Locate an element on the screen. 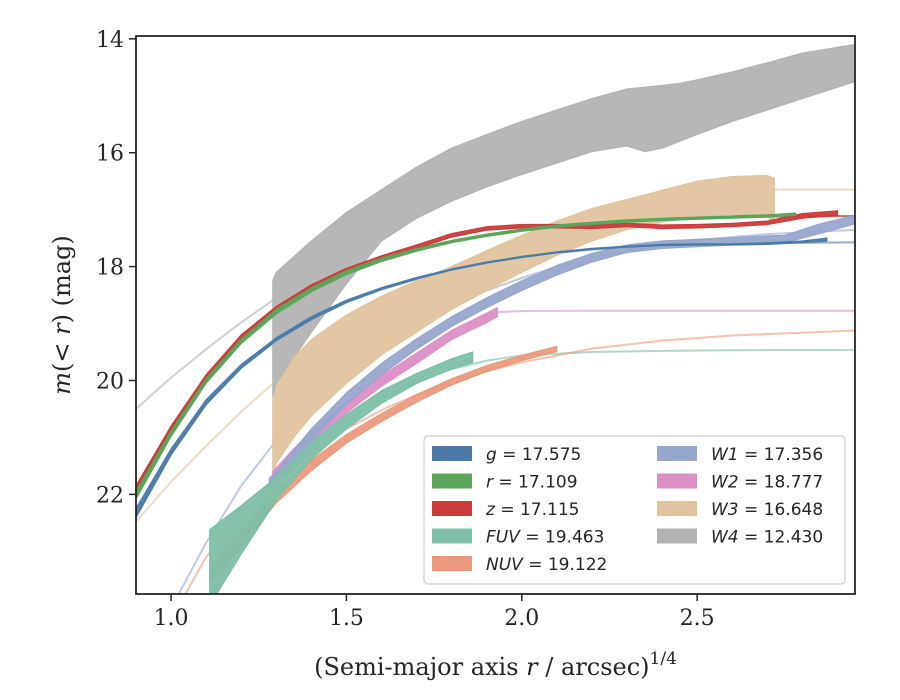 The height and width of the screenshot is (700, 900). legend-entry-z: z = 17.115 is located at coordinates (532, 510).